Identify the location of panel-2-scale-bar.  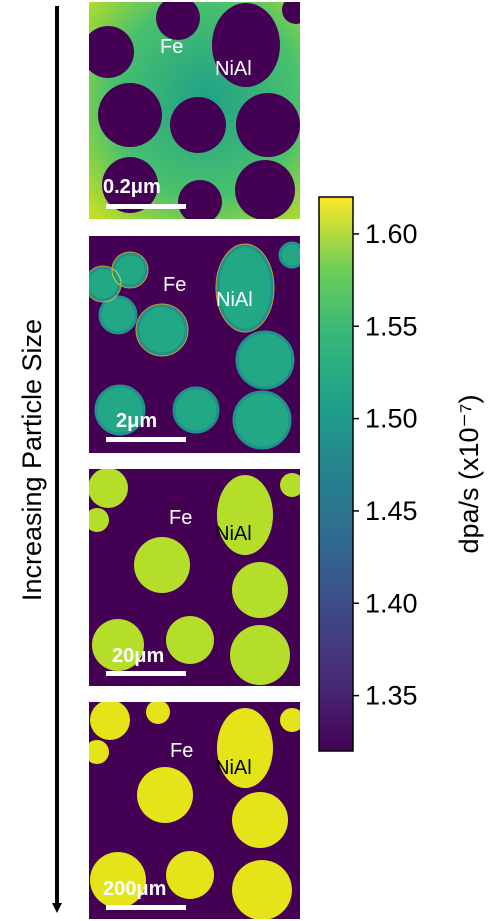
(146, 439).